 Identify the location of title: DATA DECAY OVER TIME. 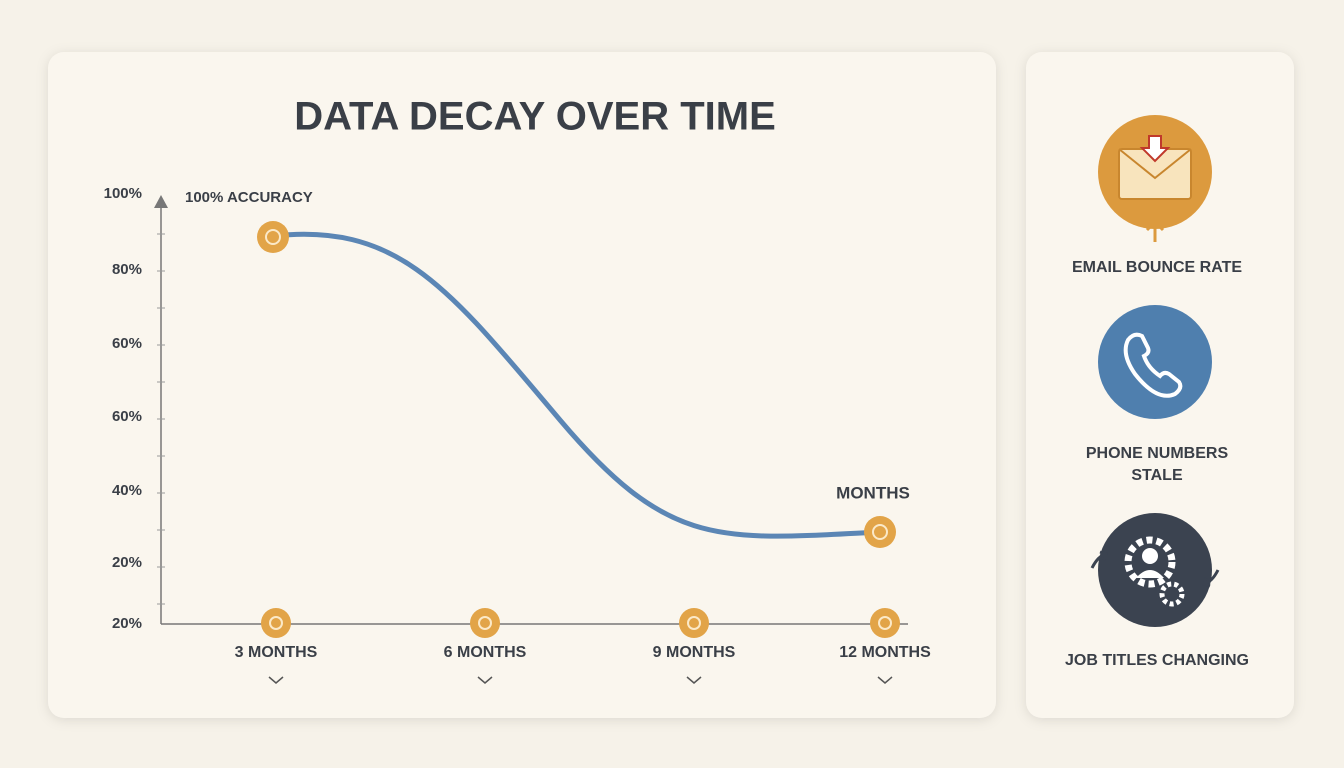
(535, 117).